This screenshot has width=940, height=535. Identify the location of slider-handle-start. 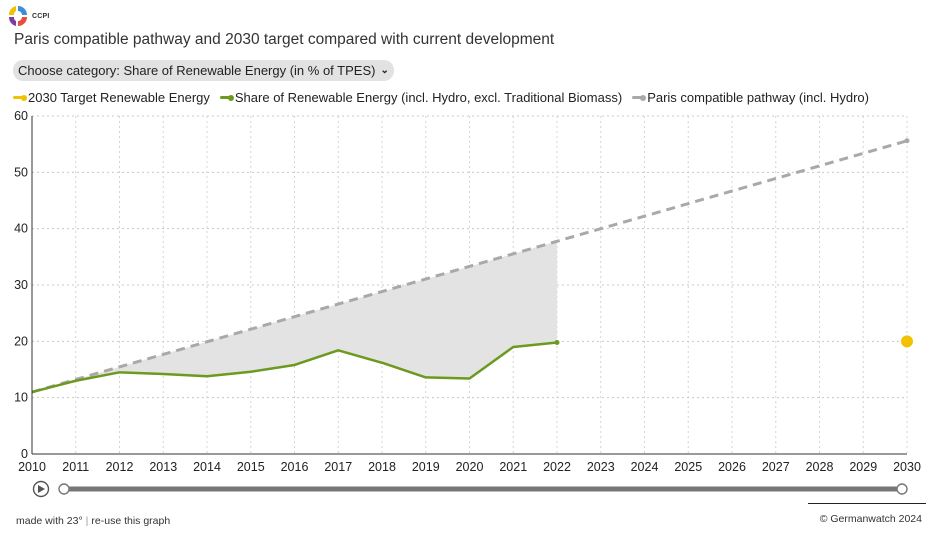
(64, 489).